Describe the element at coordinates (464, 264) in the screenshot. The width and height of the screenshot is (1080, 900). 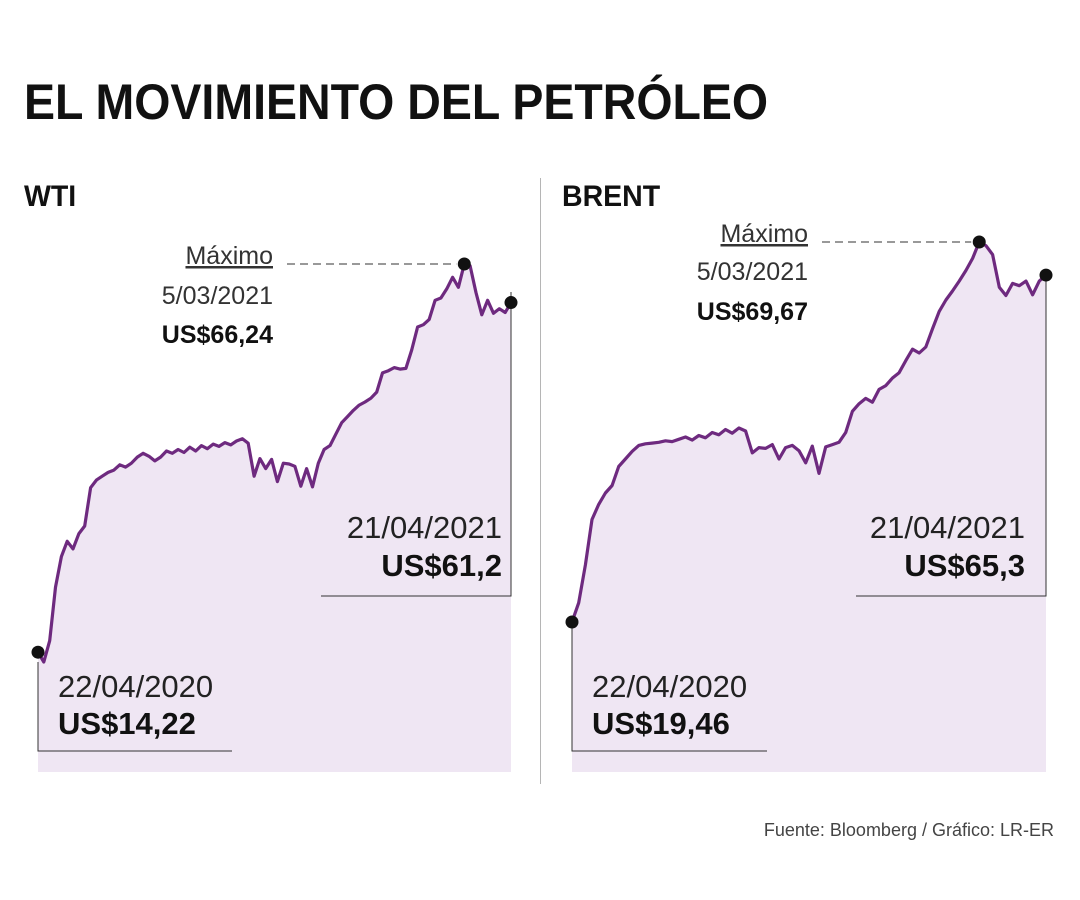
I see `wti-peak-marker` at that location.